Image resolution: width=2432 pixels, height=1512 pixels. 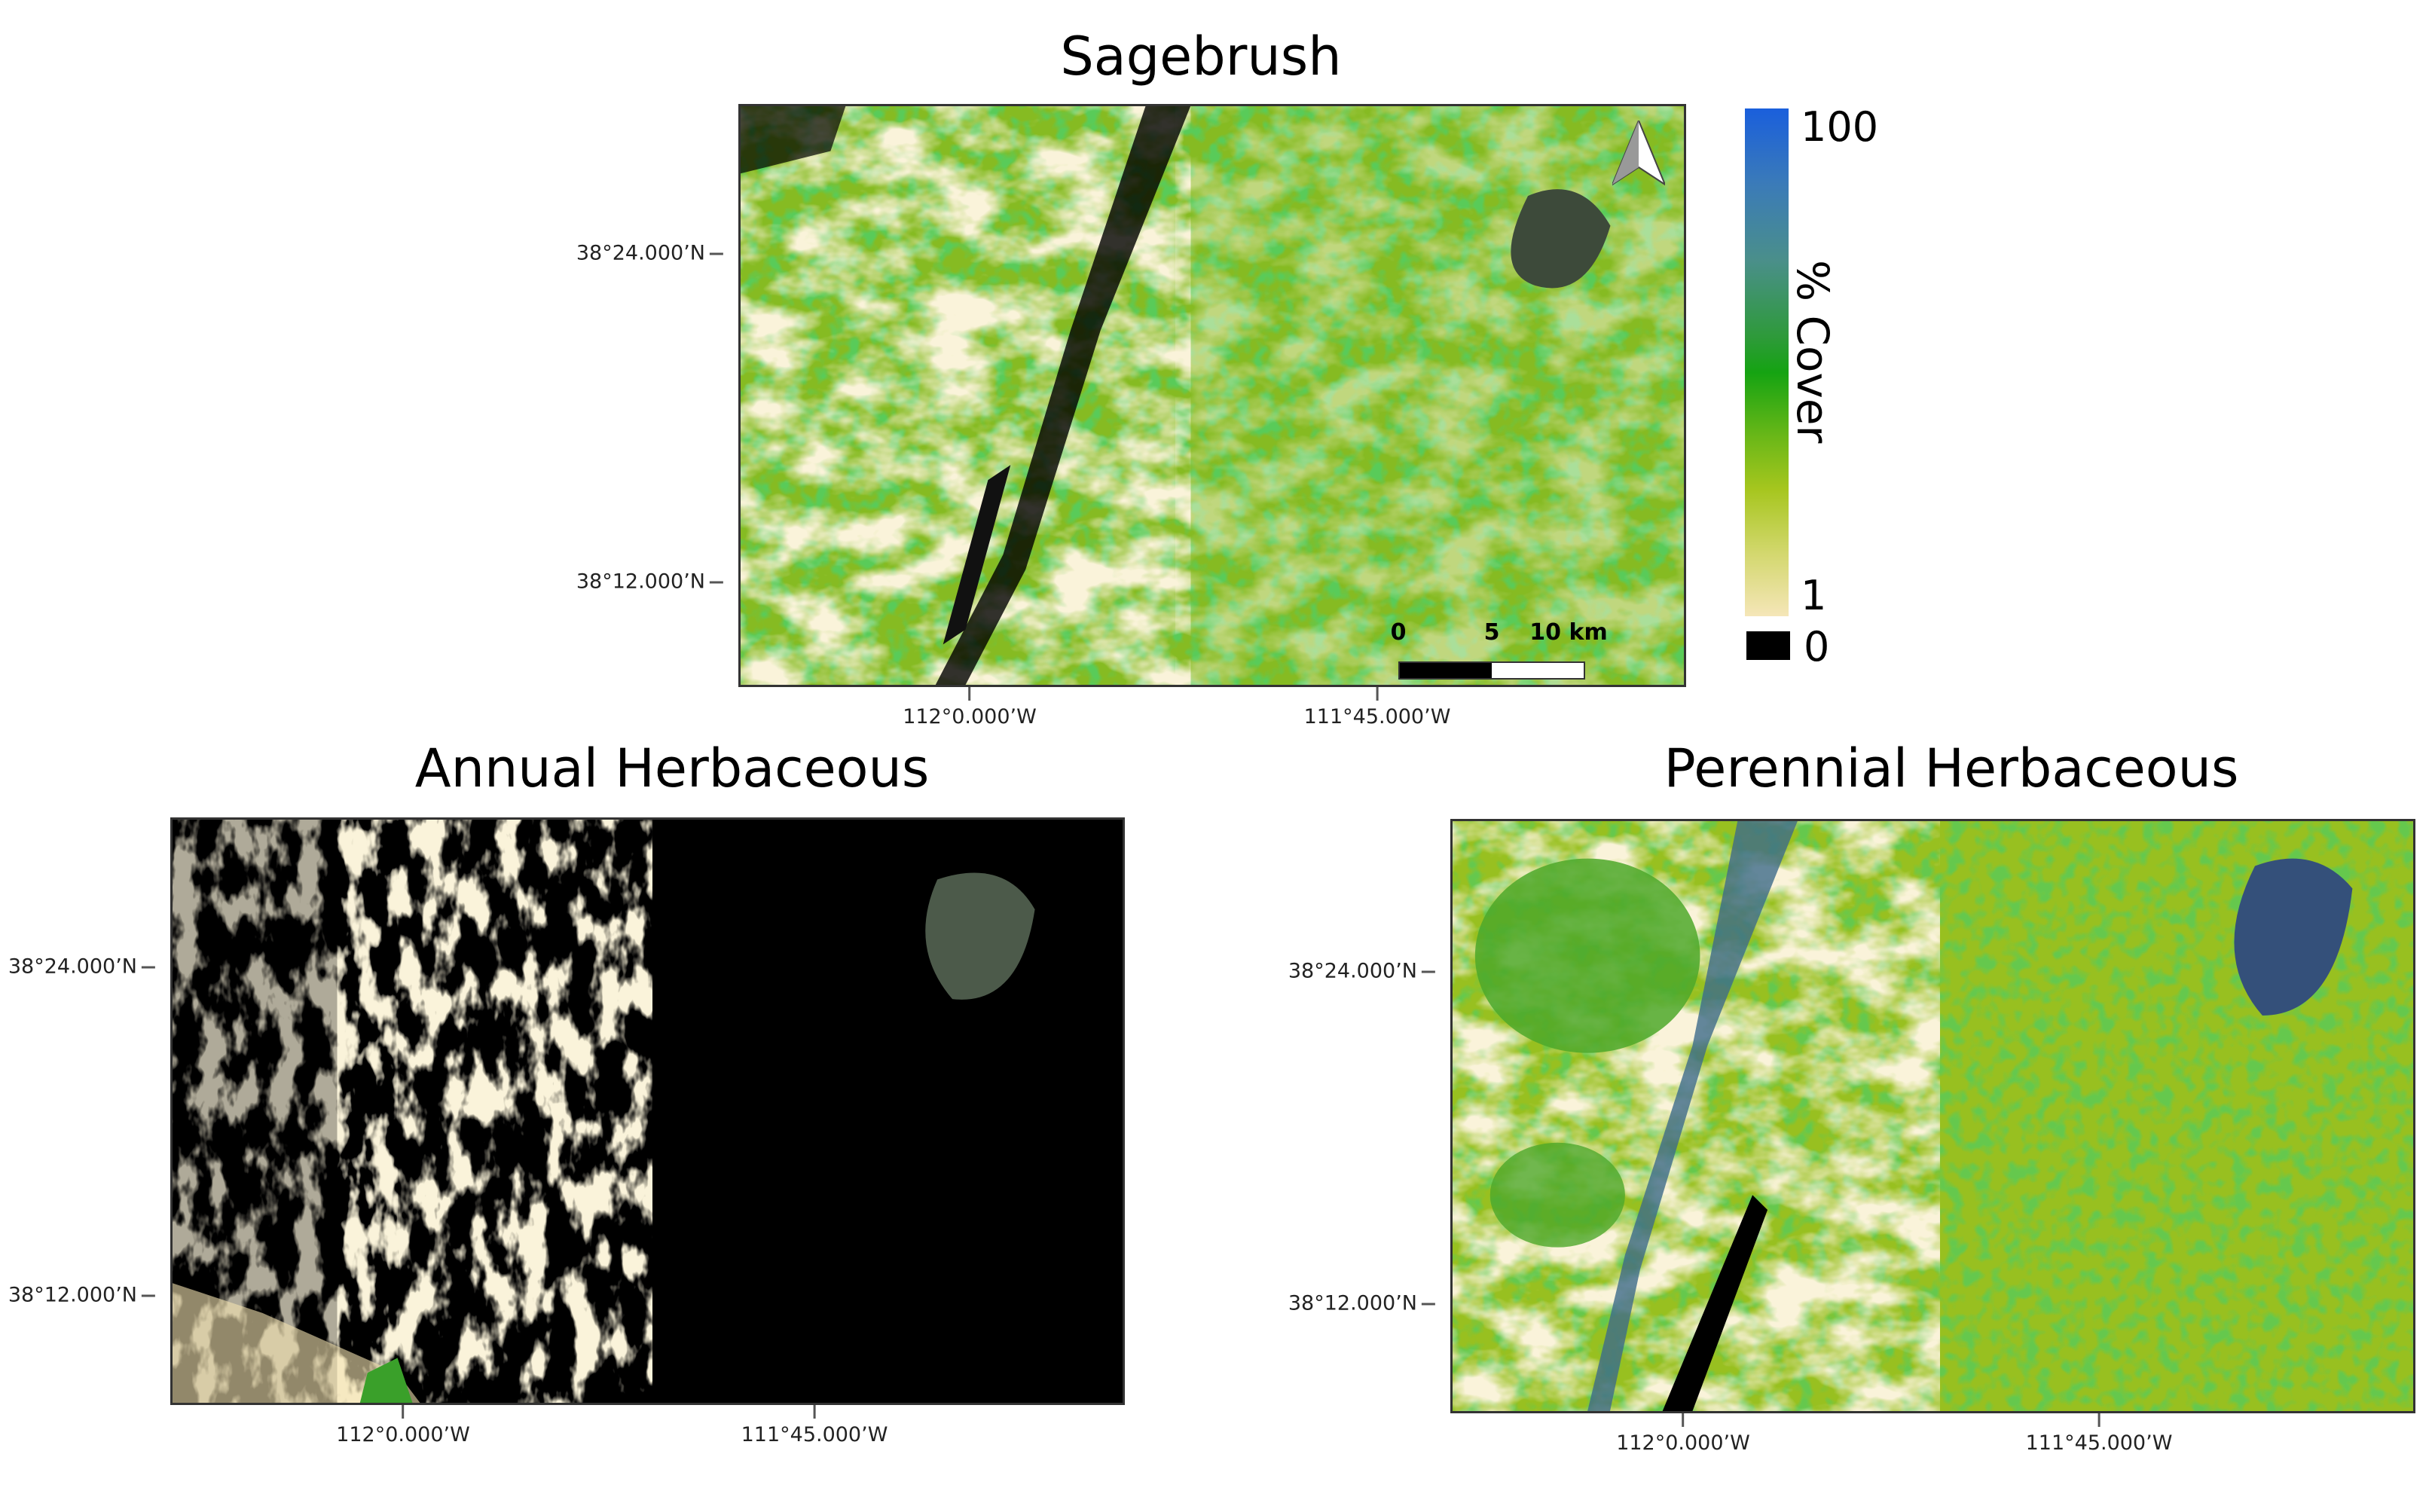 I want to click on colorbar-max-label: 100, so click(x=1840, y=127).